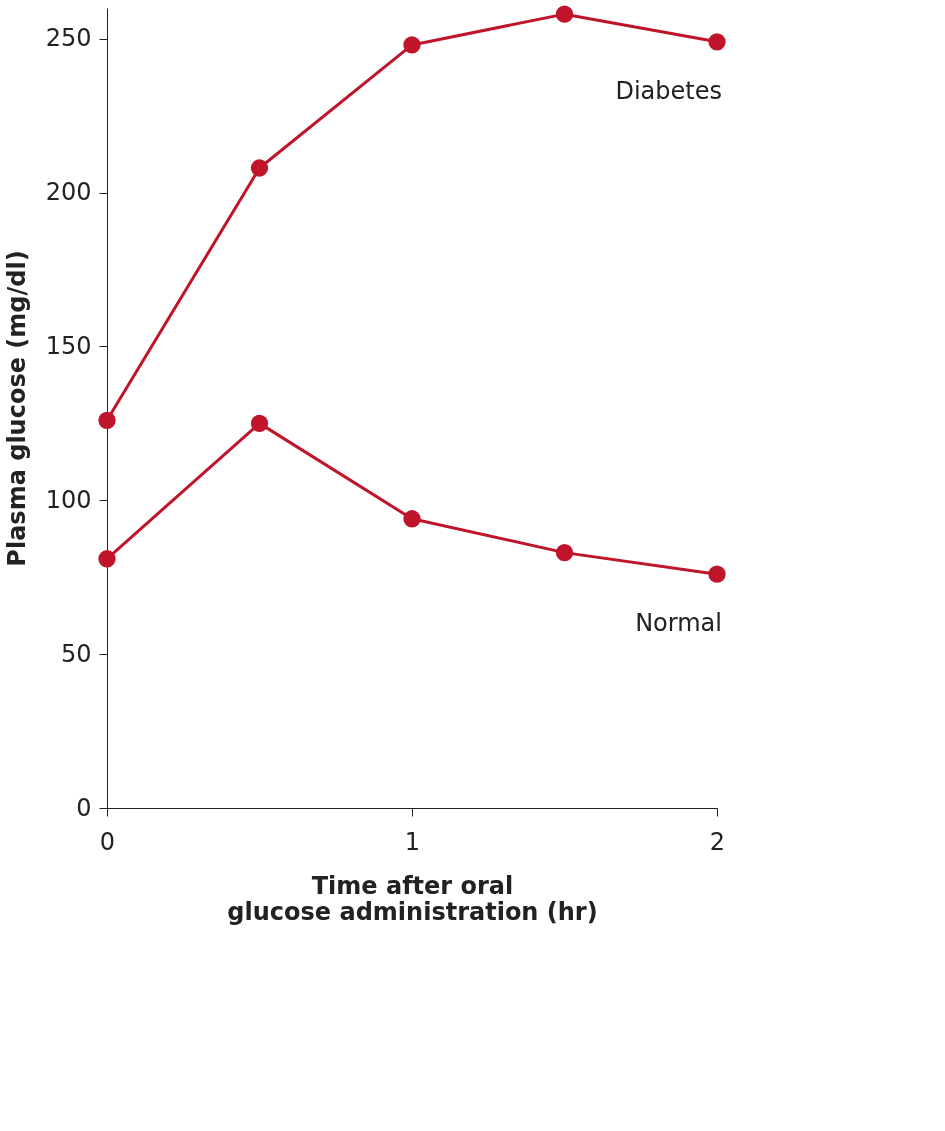  Describe the element at coordinates (68, 192) in the screenshot. I see `y-tick-label: 200` at that location.